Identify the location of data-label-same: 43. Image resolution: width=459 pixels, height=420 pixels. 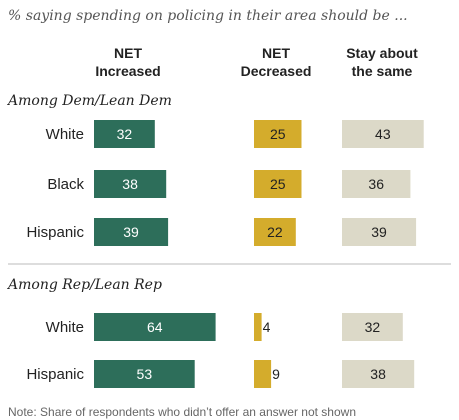
(383, 134).